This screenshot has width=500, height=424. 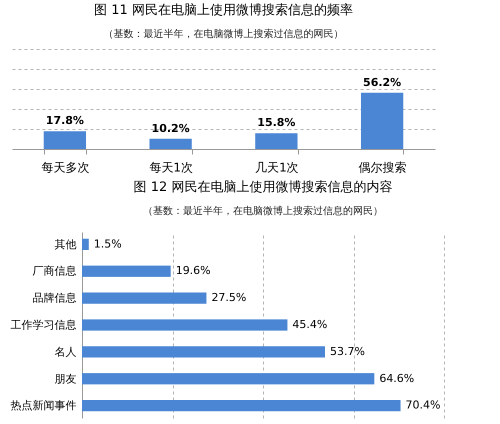 What do you see at coordinates (347, 351) in the screenshot?
I see `data-label: 53.7%` at bounding box center [347, 351].